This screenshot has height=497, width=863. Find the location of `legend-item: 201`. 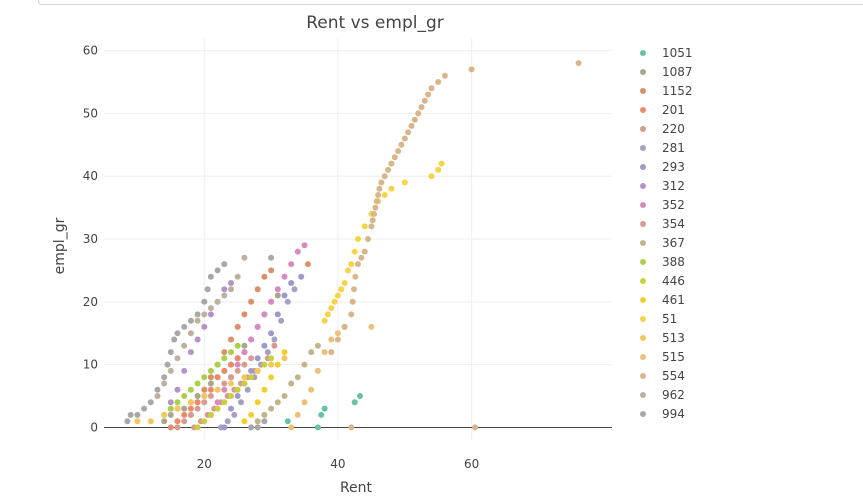

legend-item: 201 is located at coordinates (662, 110).